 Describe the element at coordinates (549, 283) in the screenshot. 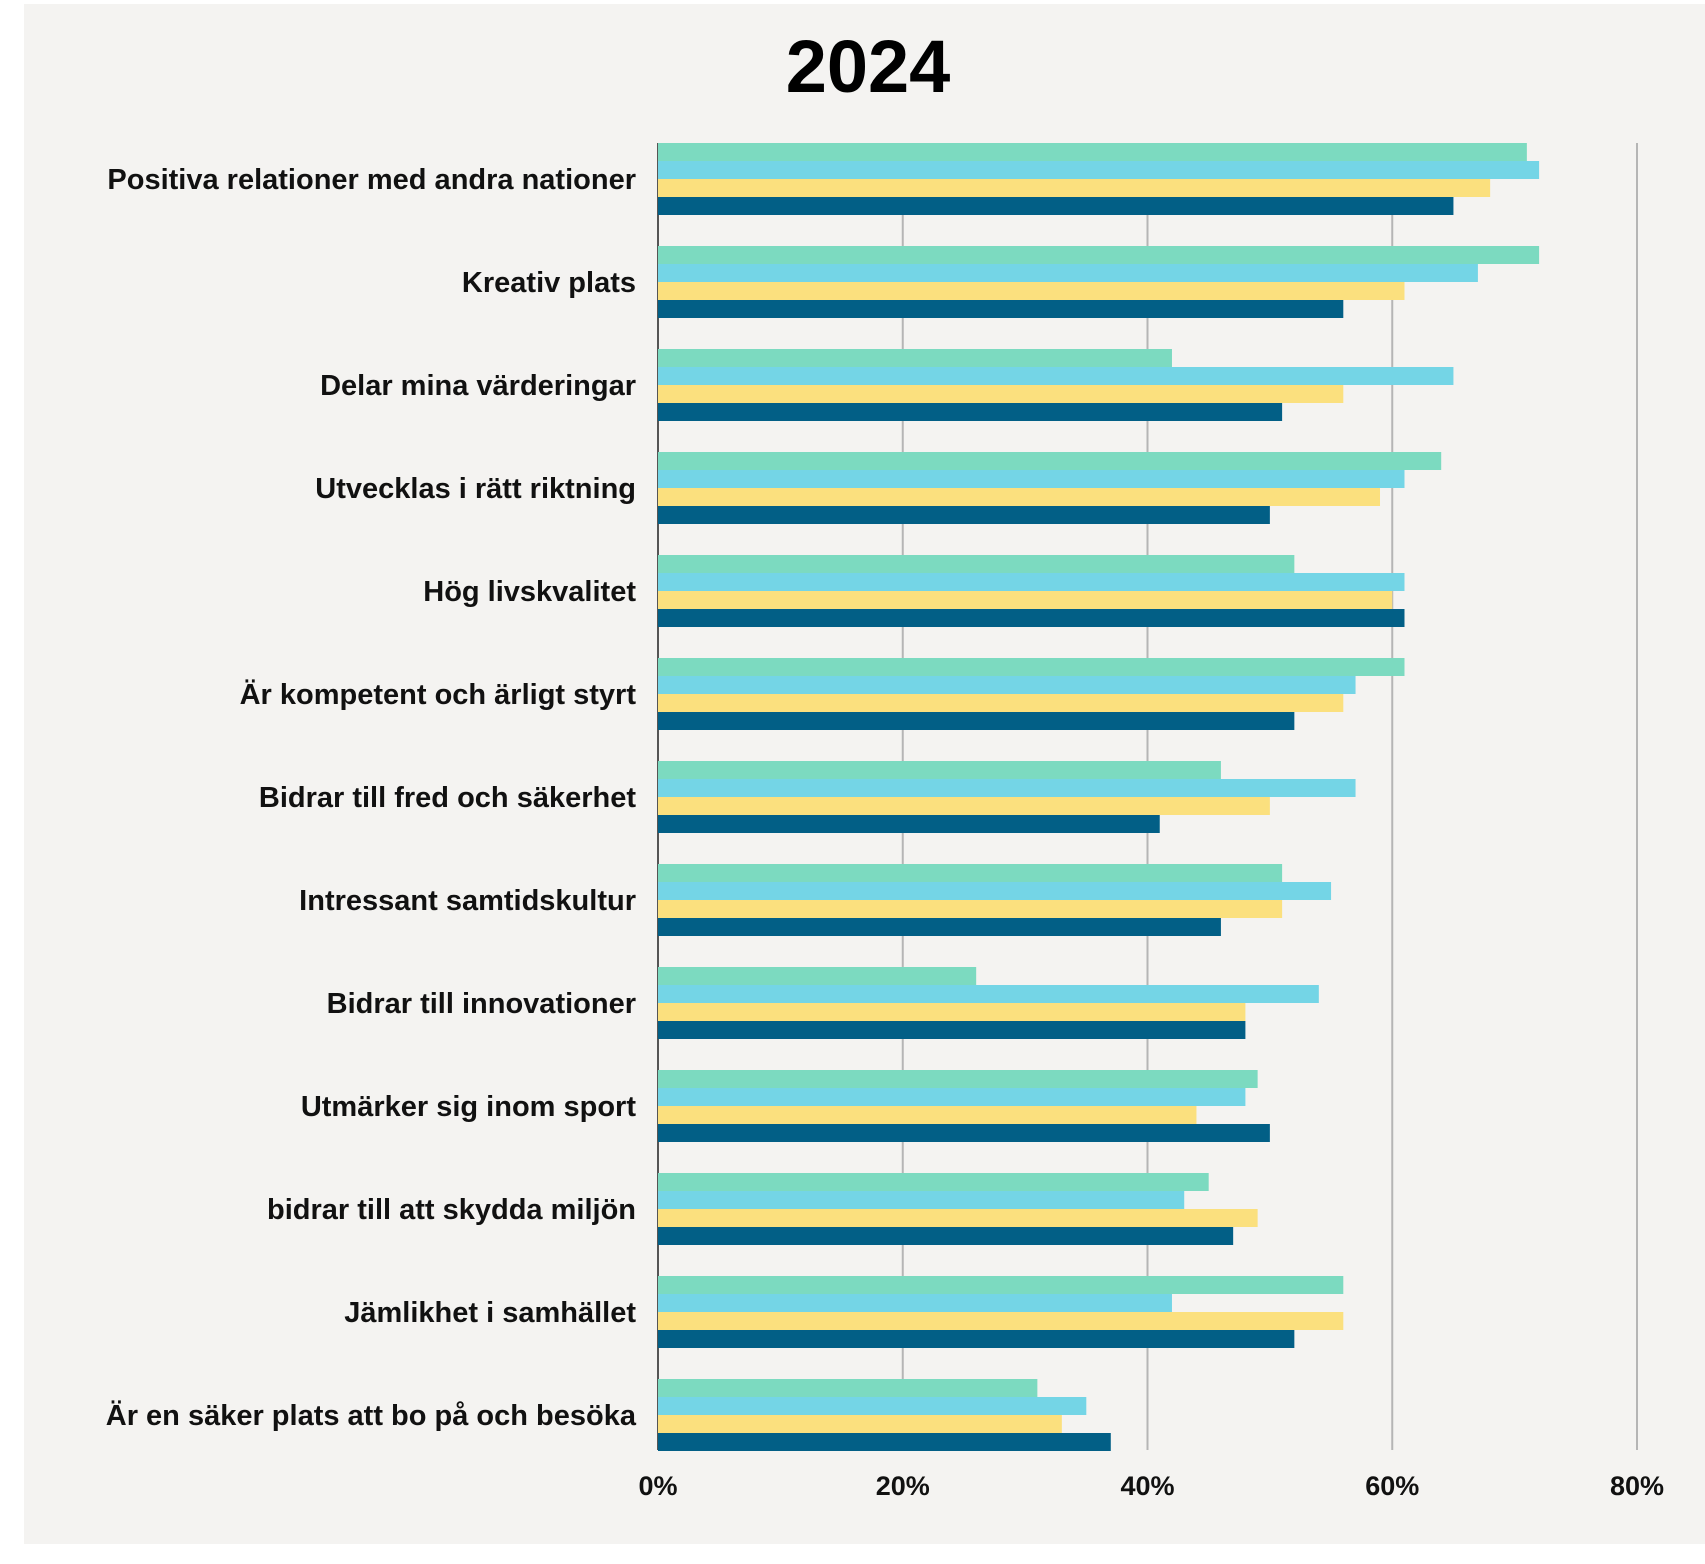

I see `category-label: Kreativ plats` at that location.